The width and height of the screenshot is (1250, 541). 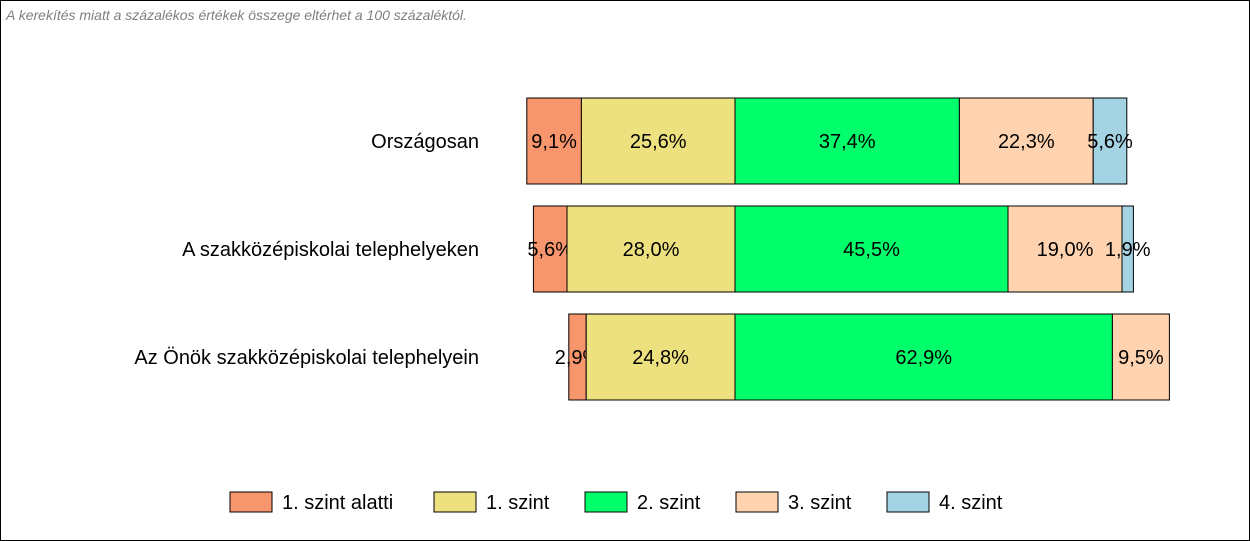 I want to click on legend-label: 1. szint alatti, so click(x=337, y=503).